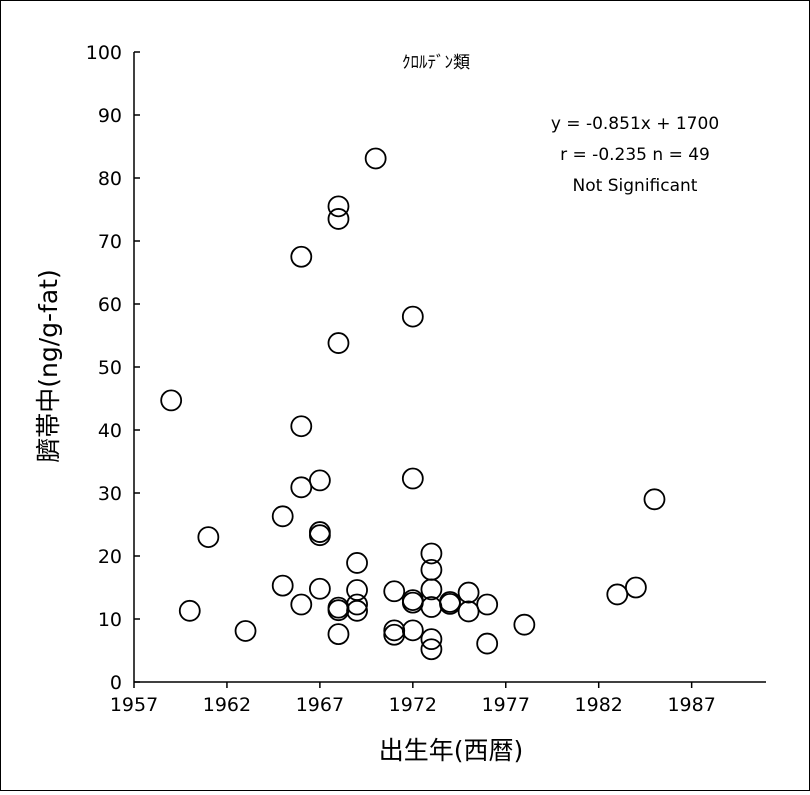  I want to click on y-tick-label: 40, so click(110, 431).